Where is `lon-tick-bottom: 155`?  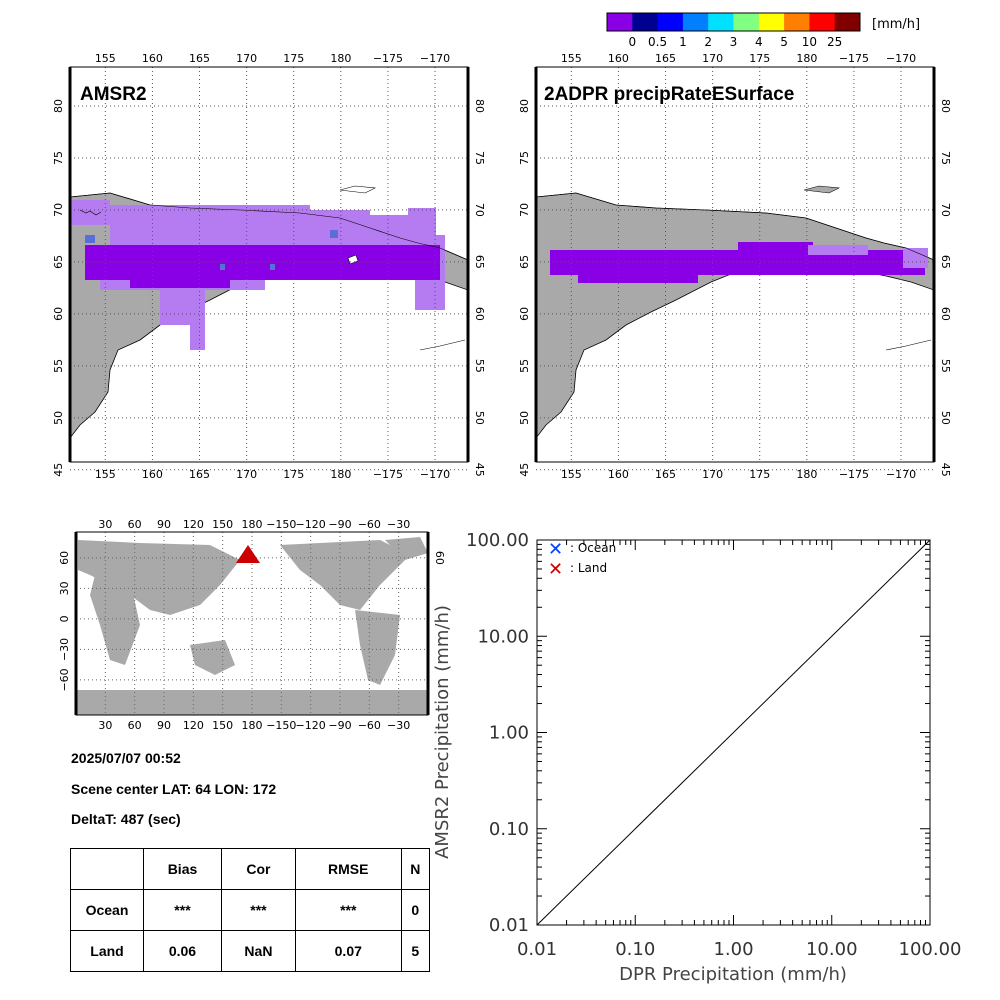 lon-tick-bottom: 155 is located at coordinates (571, 474).